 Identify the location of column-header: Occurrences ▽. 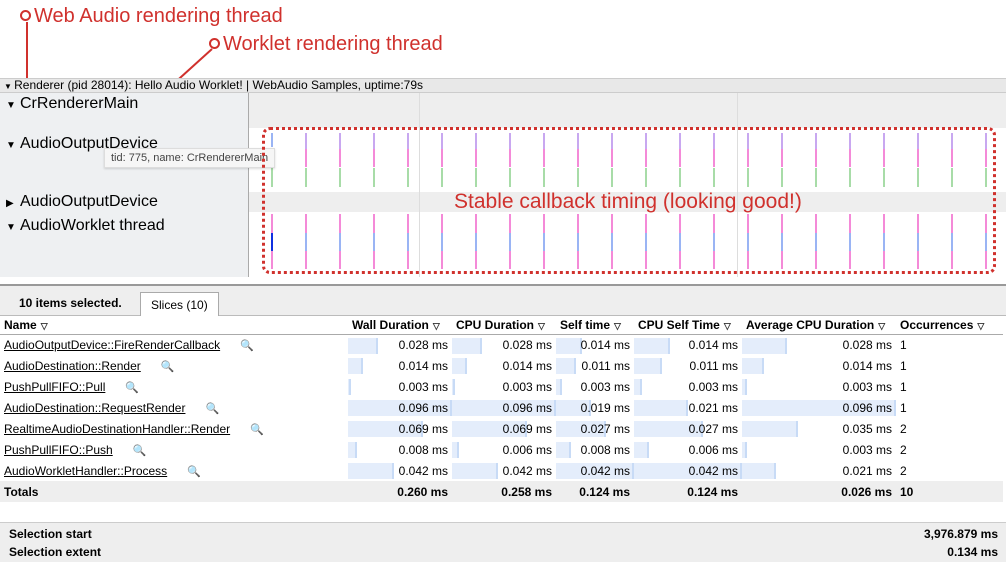
(949, 325).